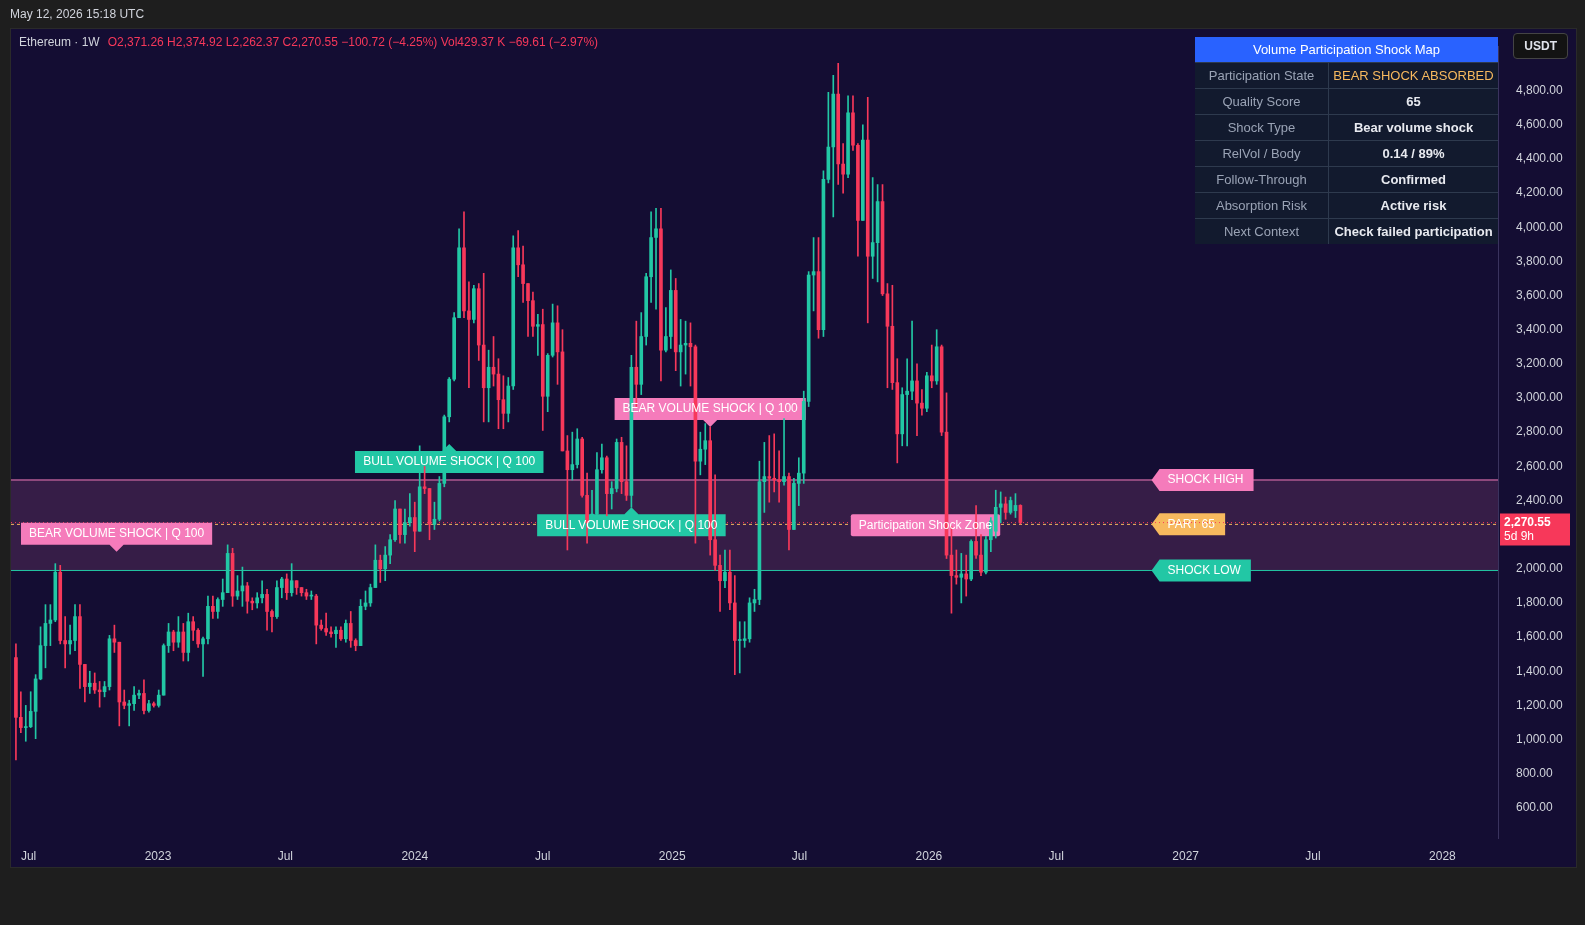 This screenshot has height=925, width=1585. What do you see at coordinates (1540, 431) in the screenshot?
I see `y-tick-label: 2,800.00` at bounding box center [1540, 431].